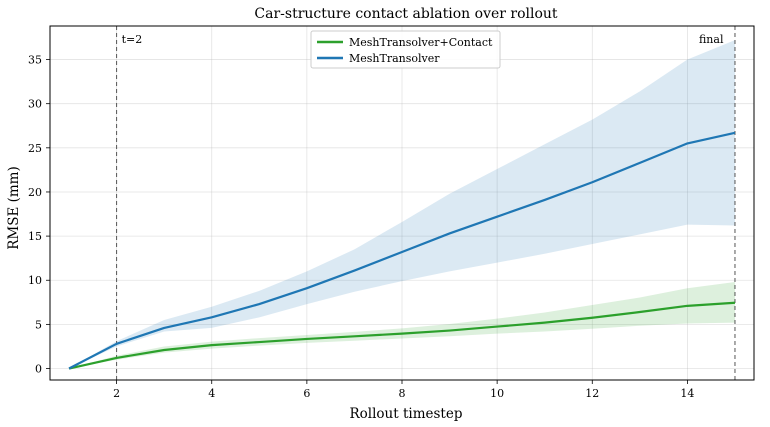  Describe the element at coordinates (132, 39) in the screenshot. I see `reference-line-label: t=2` at that location.